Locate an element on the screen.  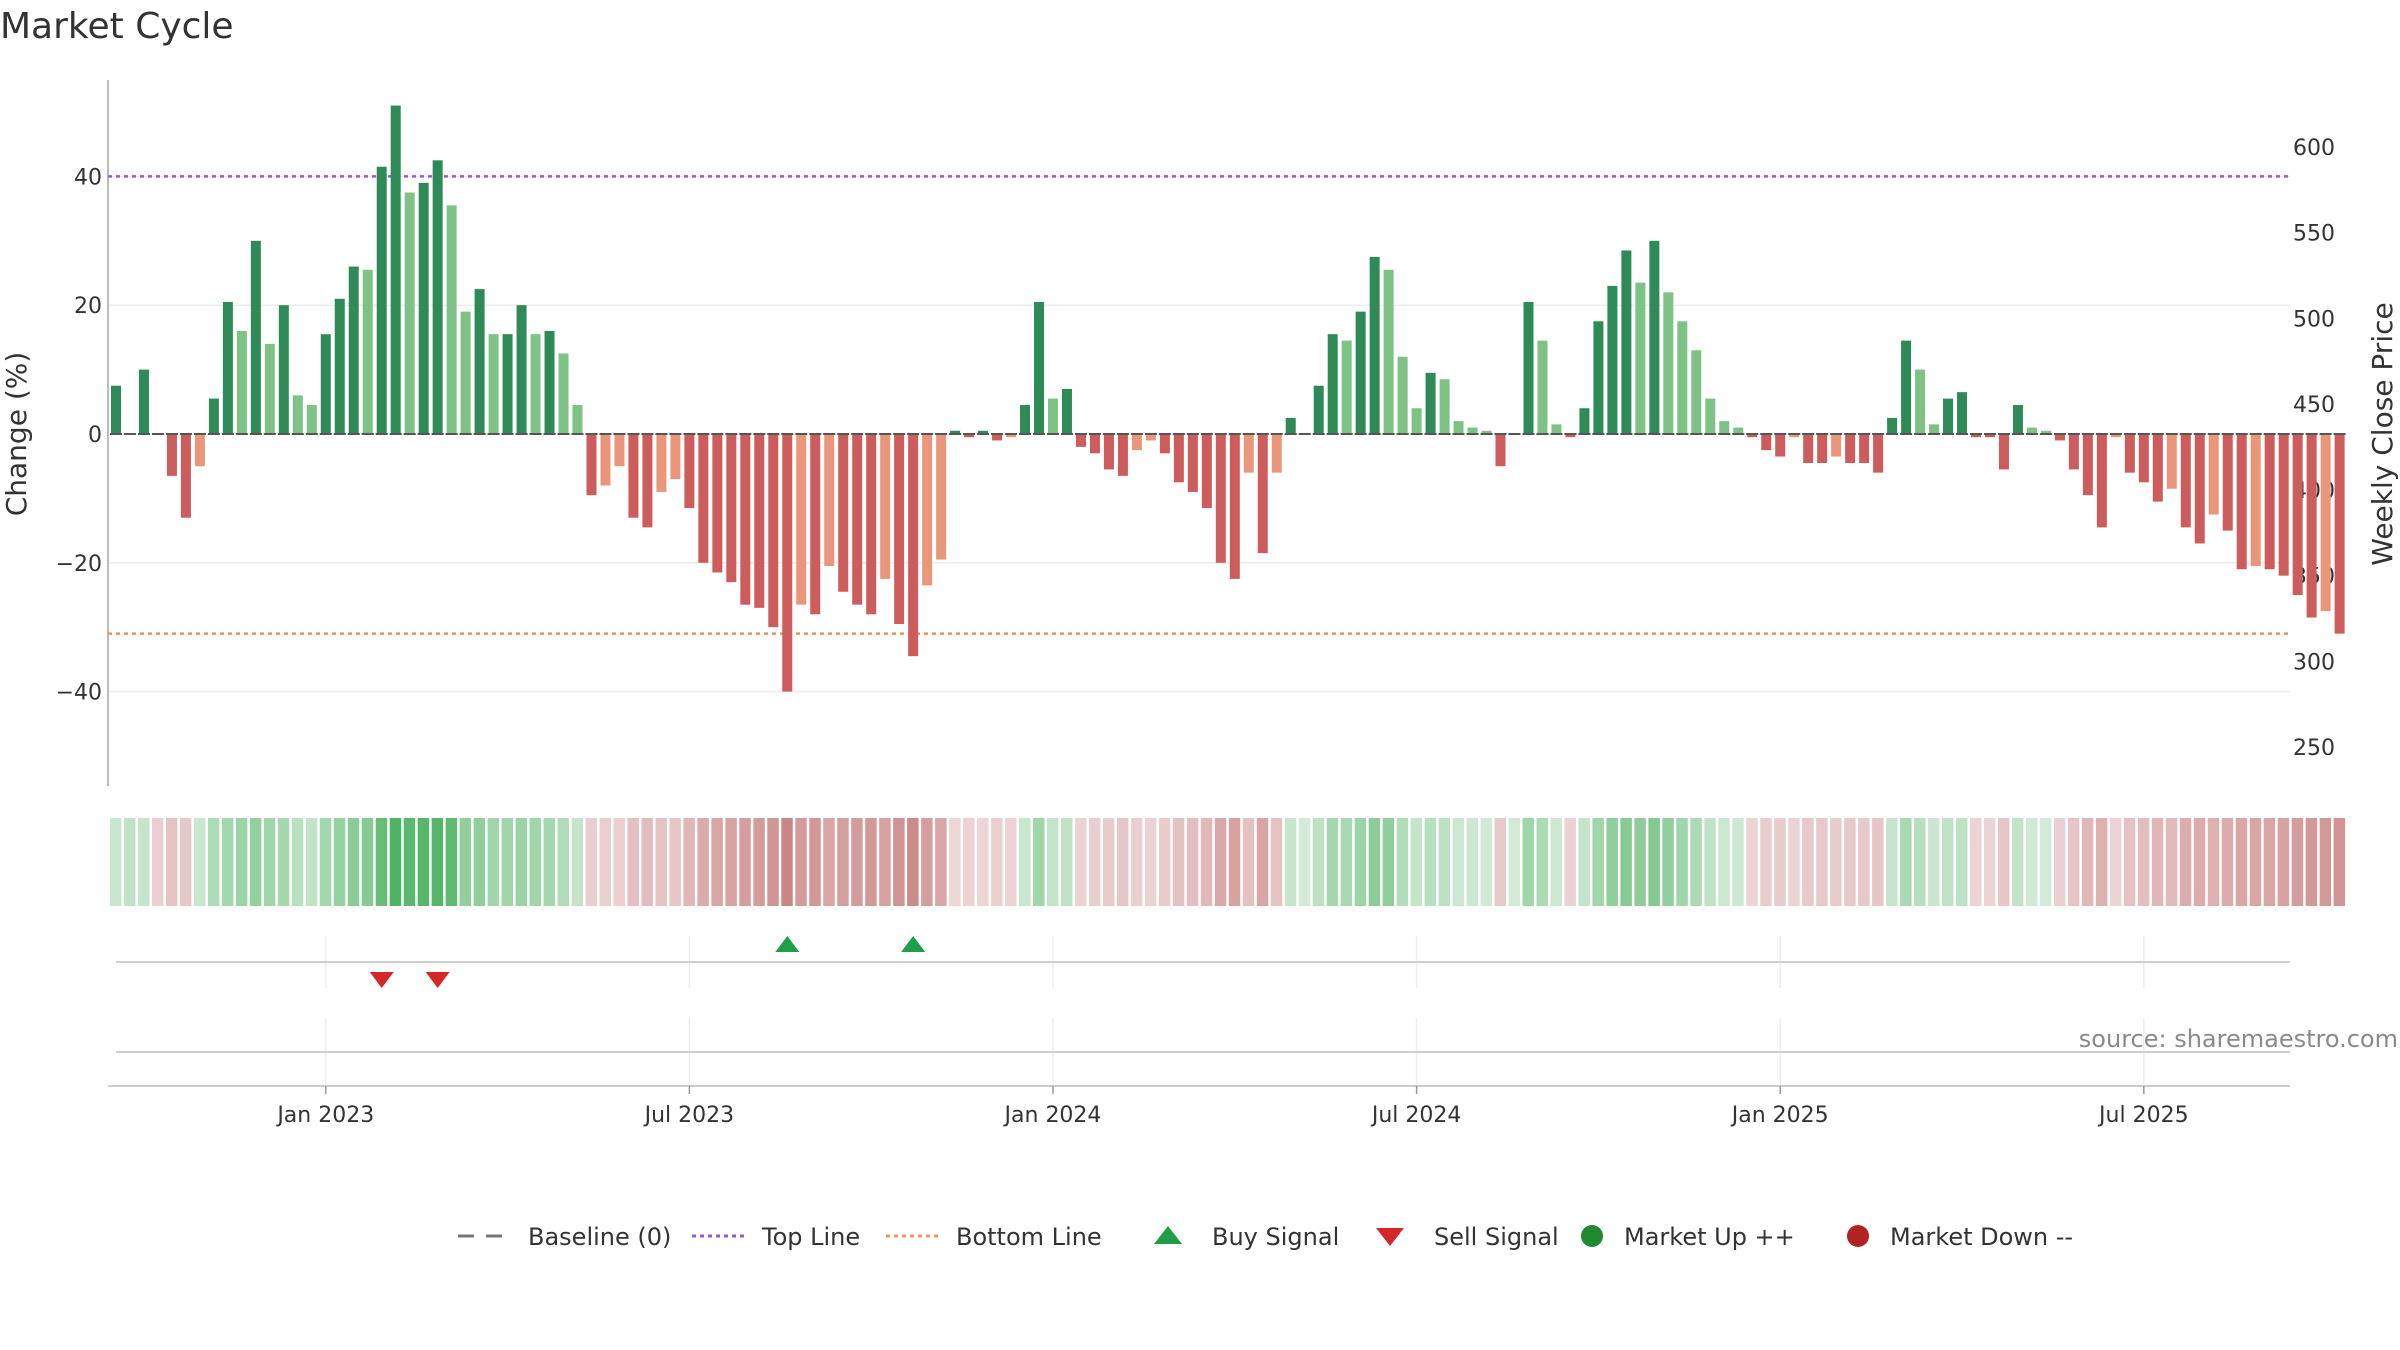
y2-tick-label: 450 is located at coordinates (2314, 405).